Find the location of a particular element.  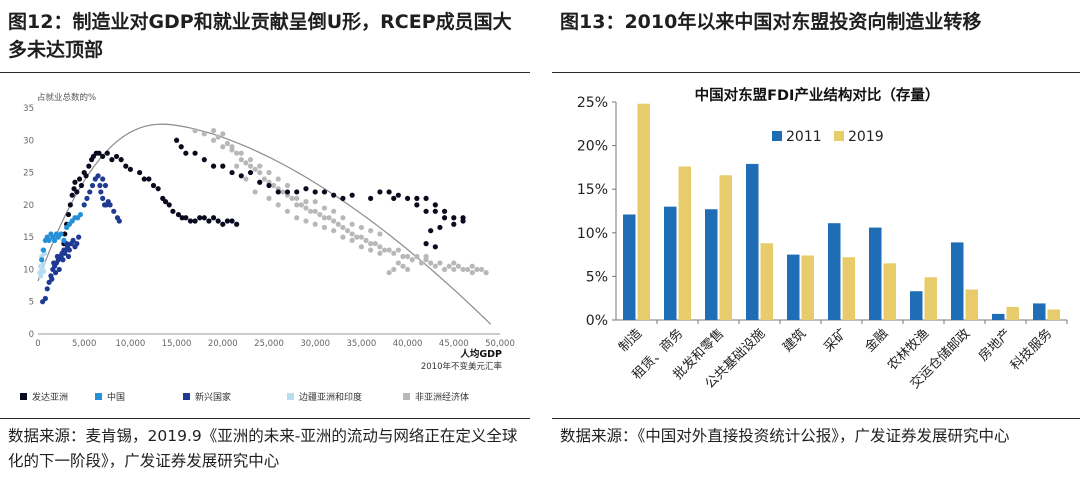

left-source-divider is located at coordinates (265, 418).